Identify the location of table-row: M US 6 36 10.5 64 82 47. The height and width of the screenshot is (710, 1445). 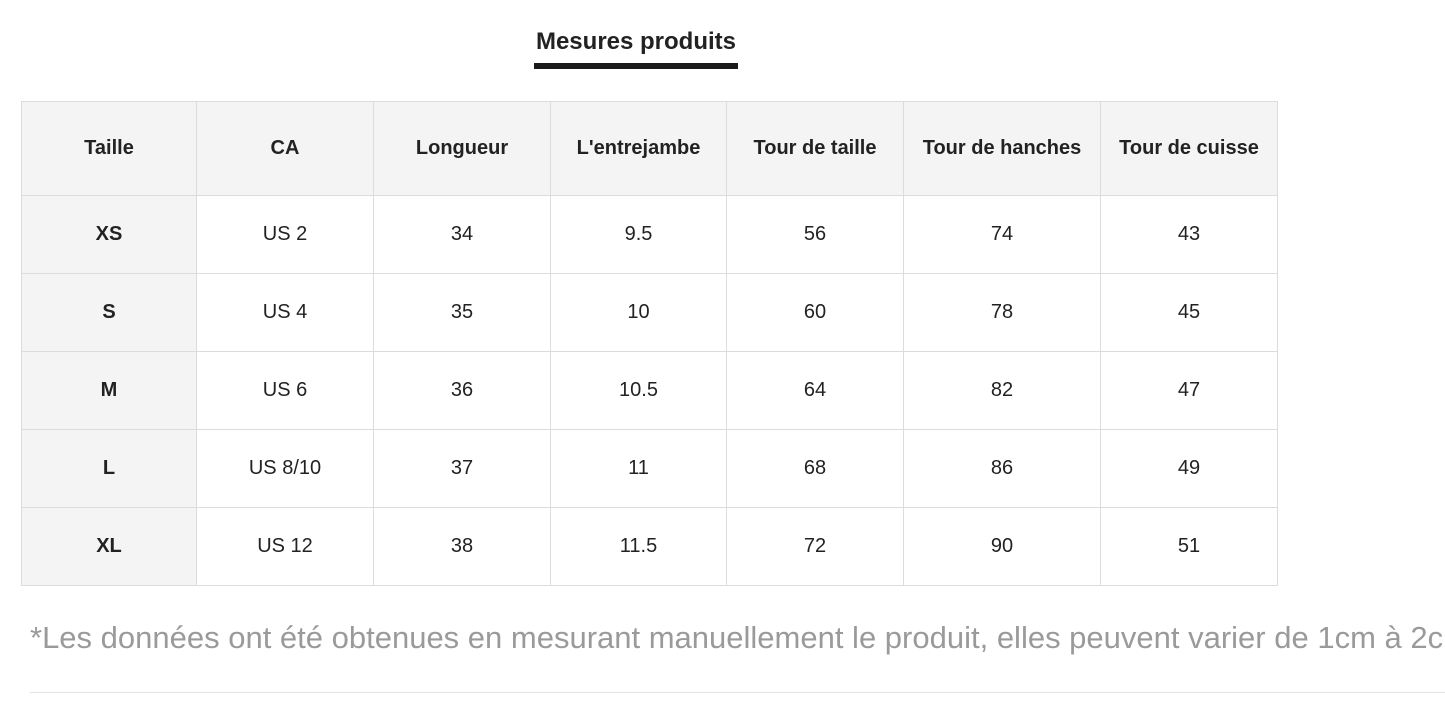
(649, 390).